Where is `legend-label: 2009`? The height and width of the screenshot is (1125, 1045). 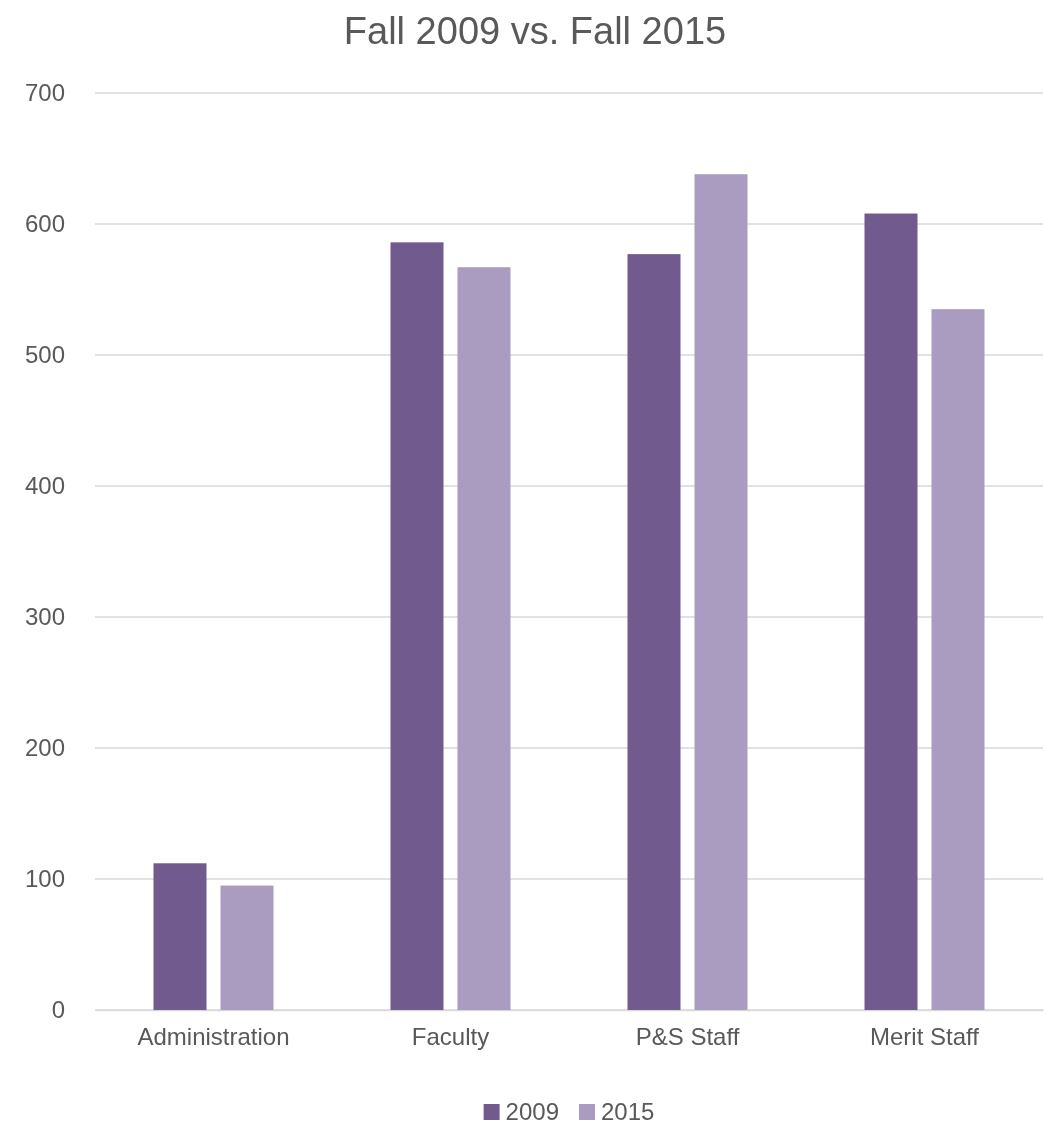 legend-label: 2009 is located at coordinates (532, 1111).